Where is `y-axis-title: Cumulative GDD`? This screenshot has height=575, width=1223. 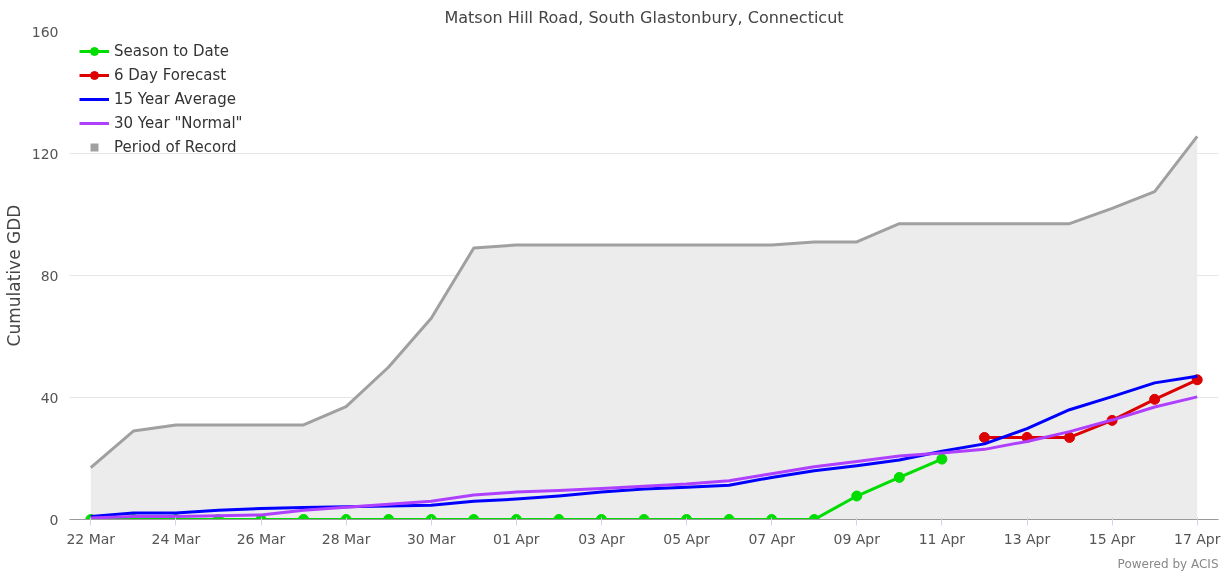 y-axis-title: Cumulative GDD is located at coordinates (13, 275).